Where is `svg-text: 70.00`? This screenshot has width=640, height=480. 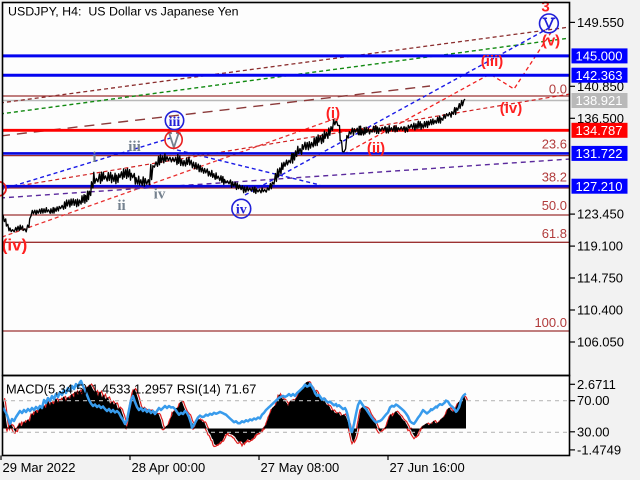
svg-text: 70.00 is located at coordinates (593, 400).